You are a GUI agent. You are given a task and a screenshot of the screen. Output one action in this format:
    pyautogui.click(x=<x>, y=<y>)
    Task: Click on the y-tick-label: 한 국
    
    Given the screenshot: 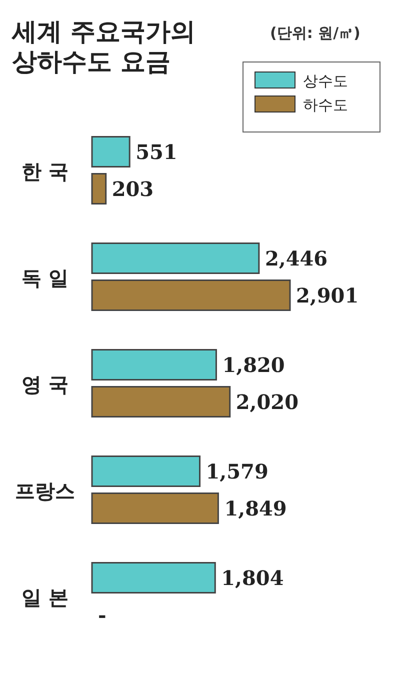 What is the action you would take?
    pyautogui.click(x=45, y=171)
    